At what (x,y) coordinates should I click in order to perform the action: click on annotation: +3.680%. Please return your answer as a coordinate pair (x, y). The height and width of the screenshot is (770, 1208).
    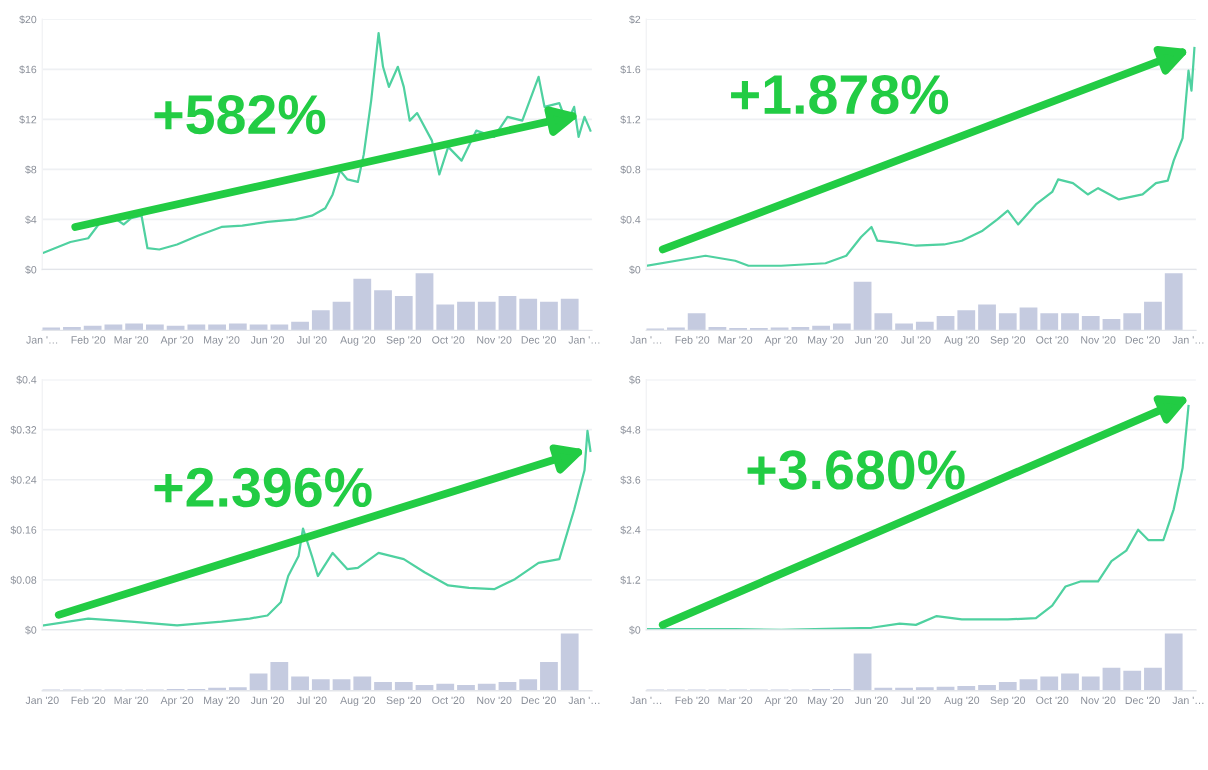
    Looking at the image, I should click on (856, 470).